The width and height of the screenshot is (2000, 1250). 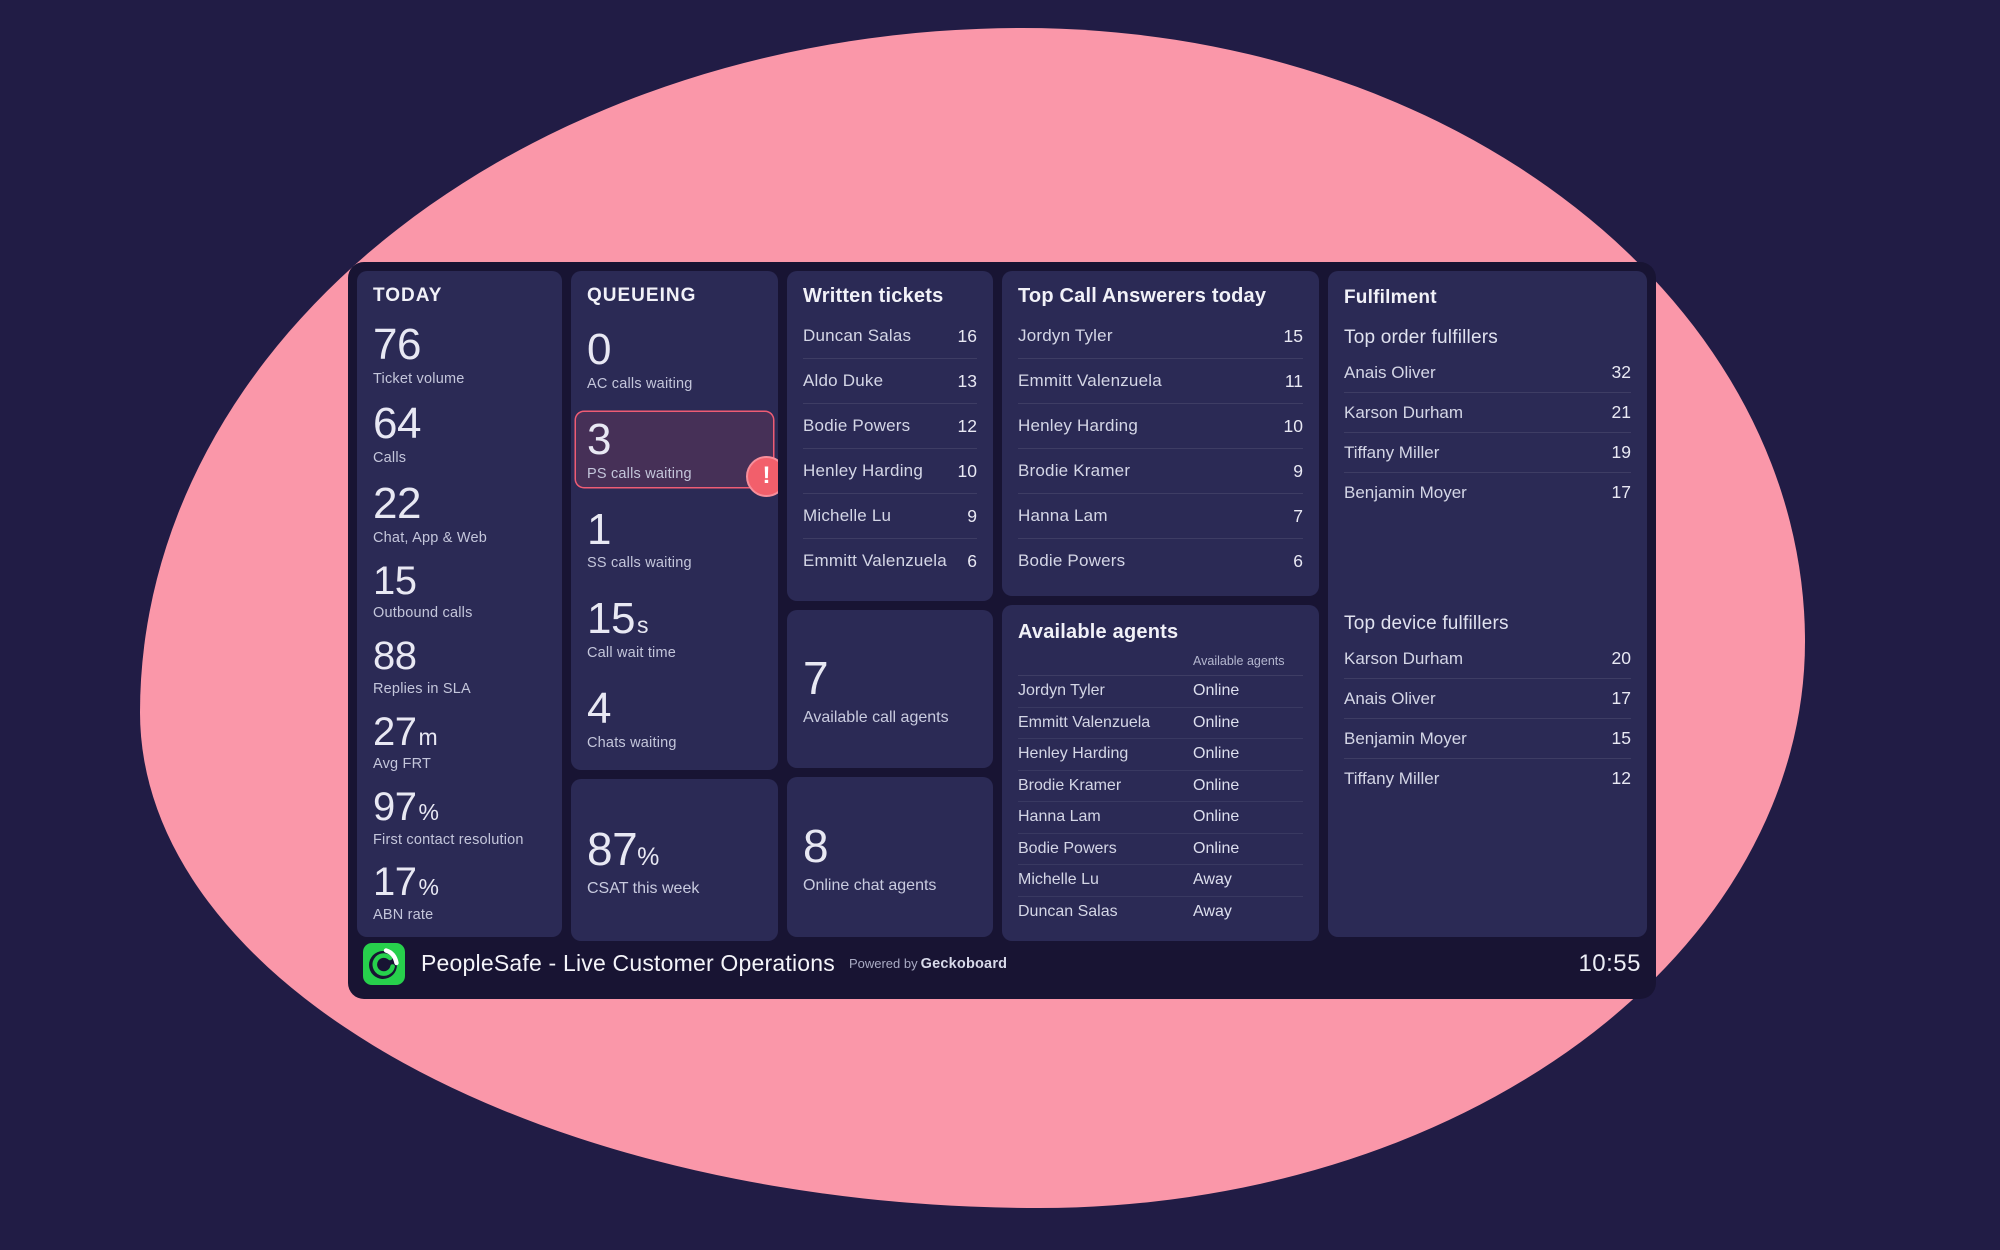 I want to click on online-chat-agents-label: Online chat agents, so click(x=870, y=885).